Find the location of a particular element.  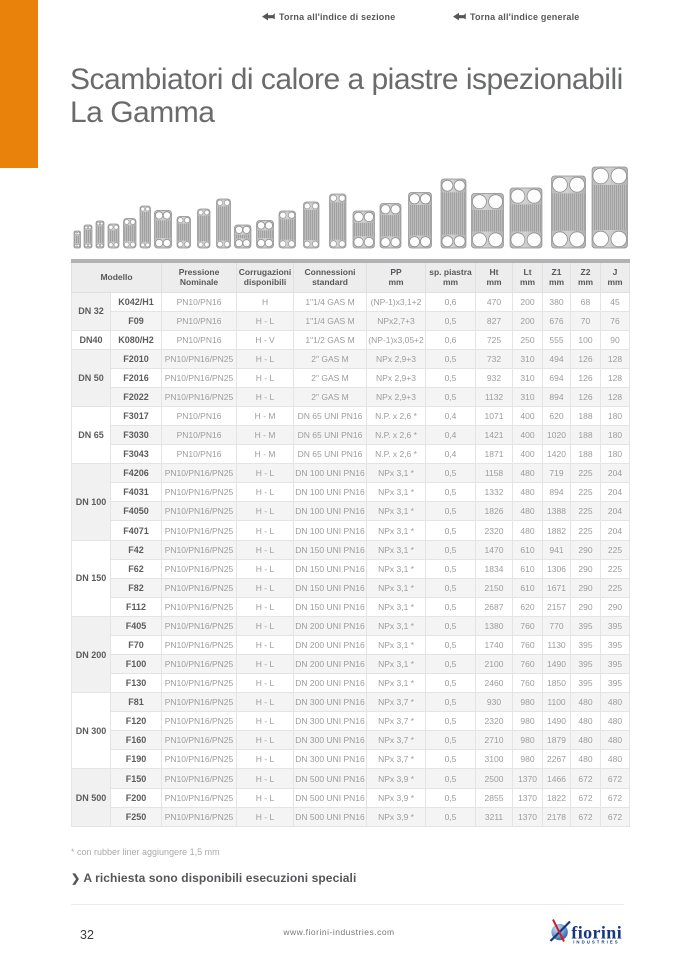

svg-text: INDUSTRIES is located at coordinates (596, 942).